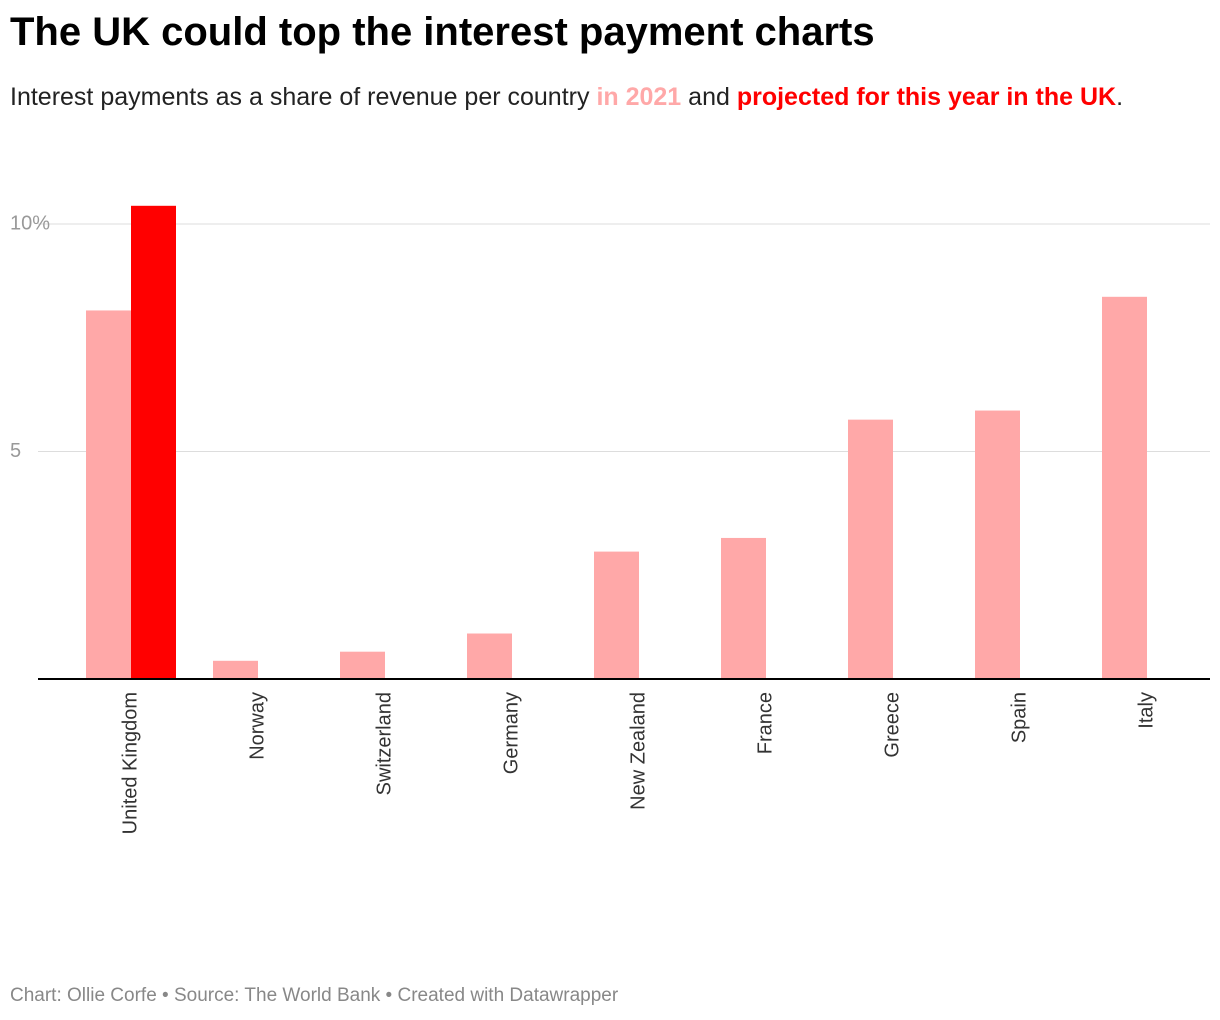 This screenshot has width=1220, height=1020. Describe the element at coordinates (638, 751) in the screenshot. I see `x-tick-label: New Zealand` at that location.